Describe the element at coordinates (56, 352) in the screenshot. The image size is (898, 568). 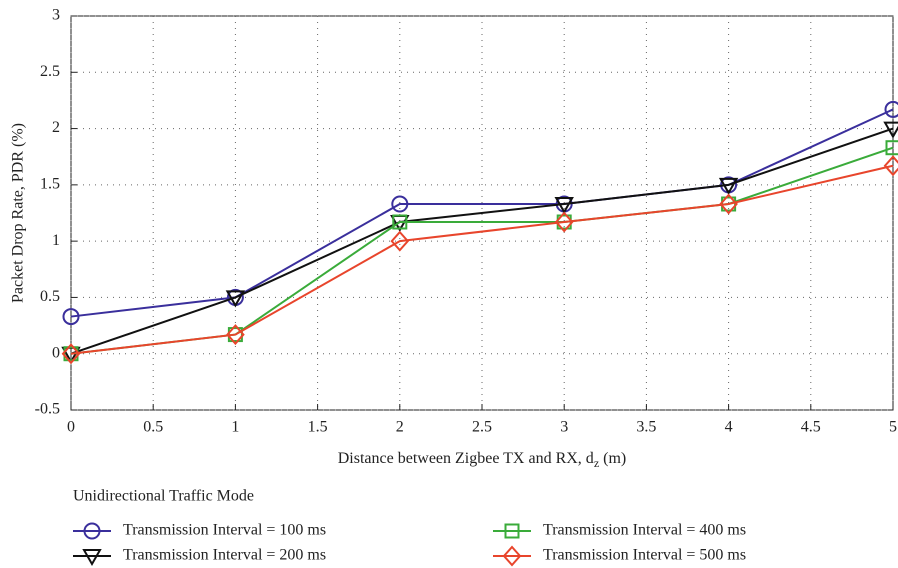
I see `y-tick-label: 0` at that location.